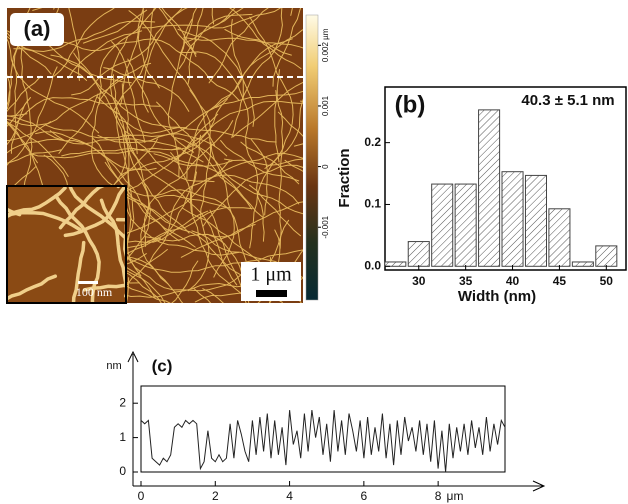  I want to click on x-tick-label: 30, so click(419, 281).